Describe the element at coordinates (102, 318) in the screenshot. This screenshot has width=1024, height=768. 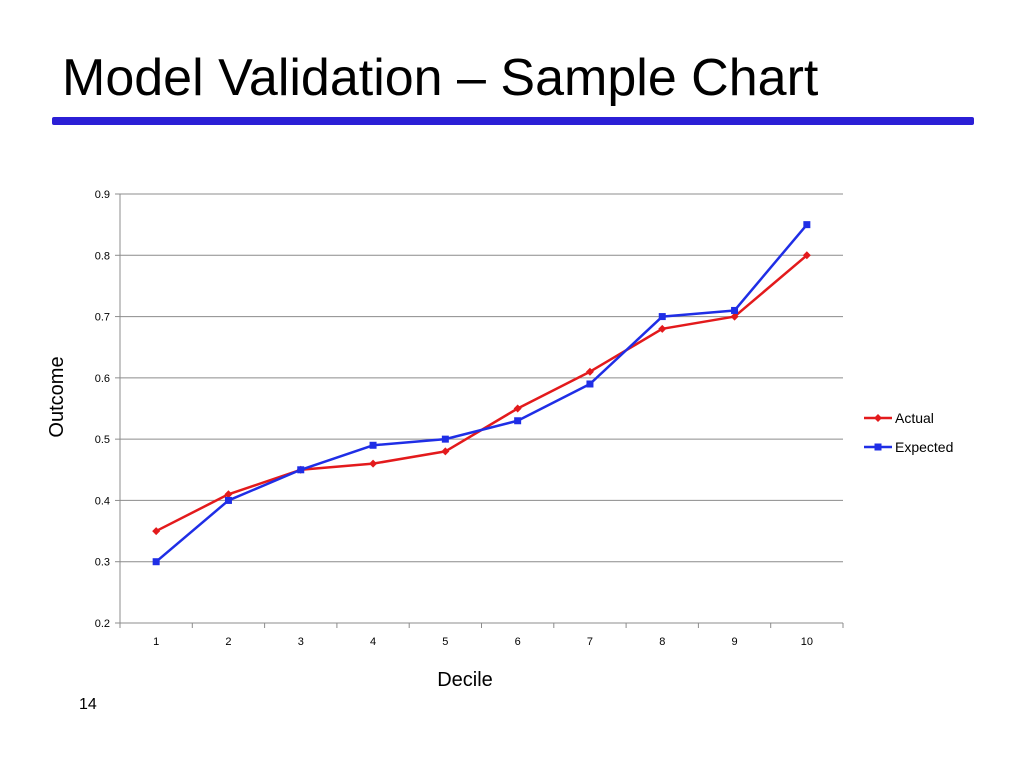
I see `y-tick-label: 0.7` at that location.